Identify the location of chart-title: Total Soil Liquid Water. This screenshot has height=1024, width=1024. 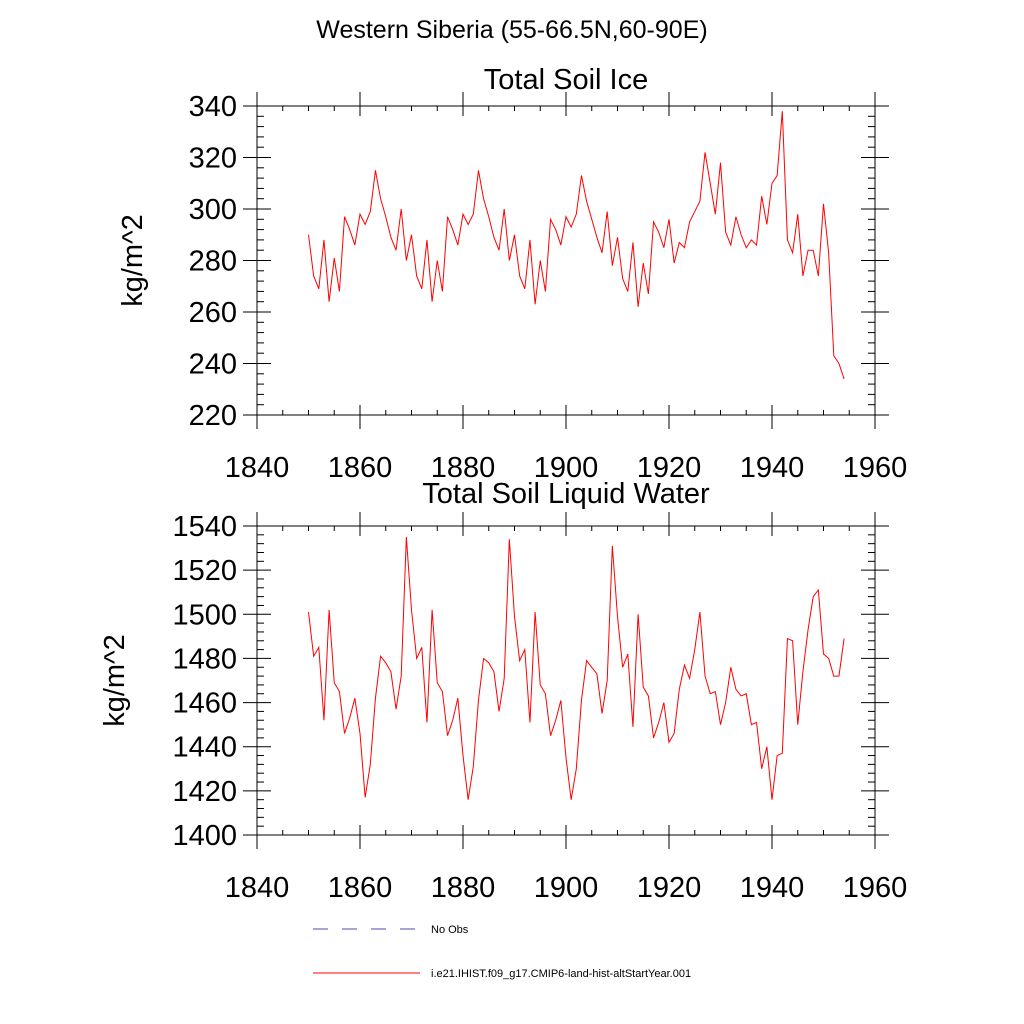
(566, 494).